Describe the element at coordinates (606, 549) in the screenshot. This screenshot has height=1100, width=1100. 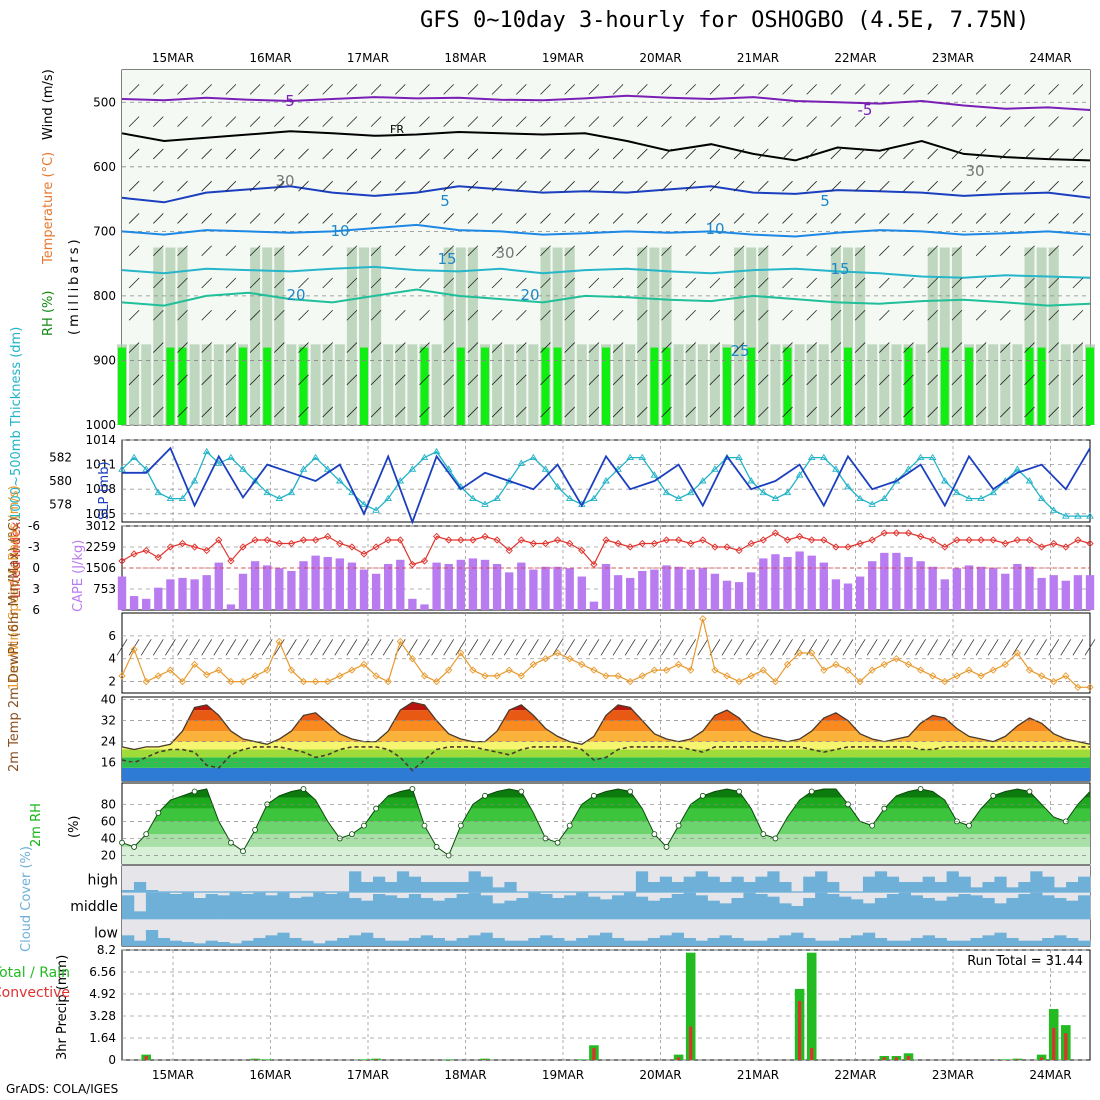
I see `lifted-line` at that location.